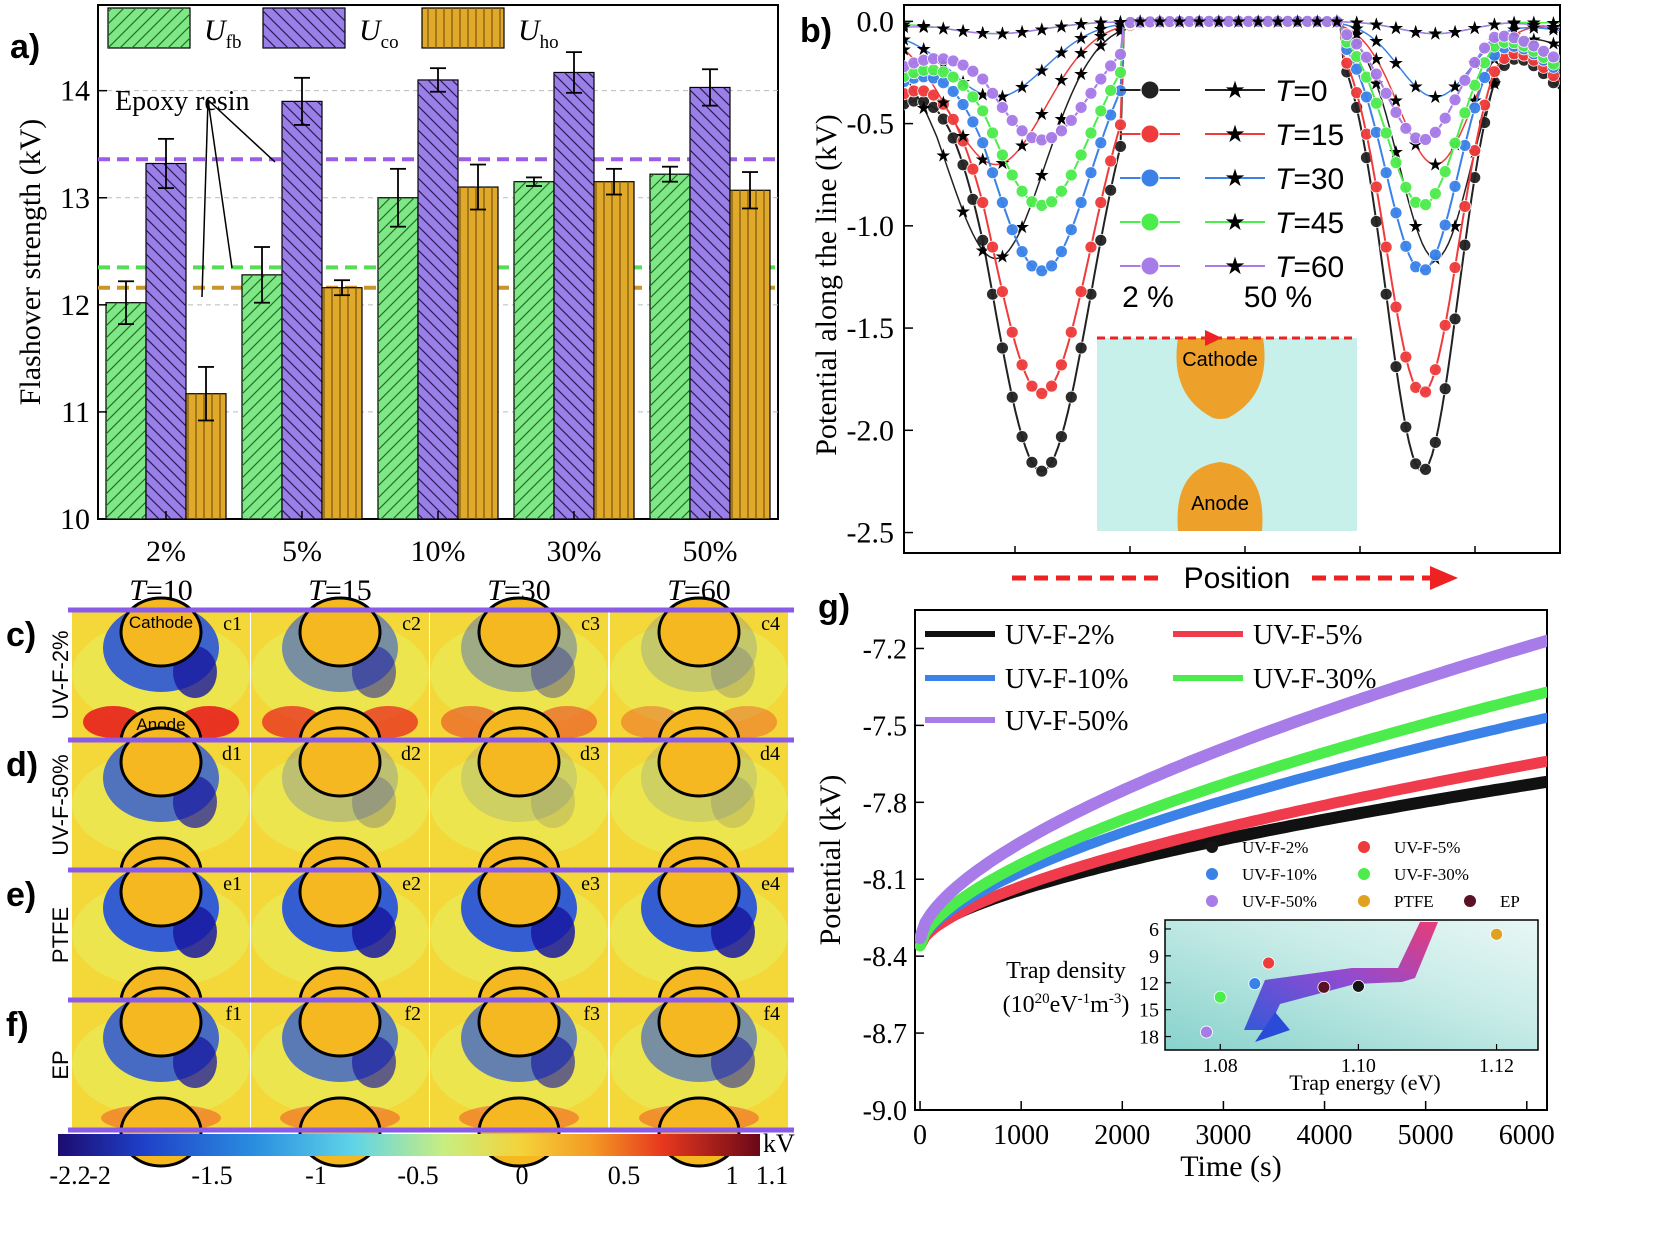 This screenshot has width=1654, height=1256. What do you see at coordinates (233, 1014) in the screenshot?
I see `cell-tag: f1` at bounding box center [233, 1014].